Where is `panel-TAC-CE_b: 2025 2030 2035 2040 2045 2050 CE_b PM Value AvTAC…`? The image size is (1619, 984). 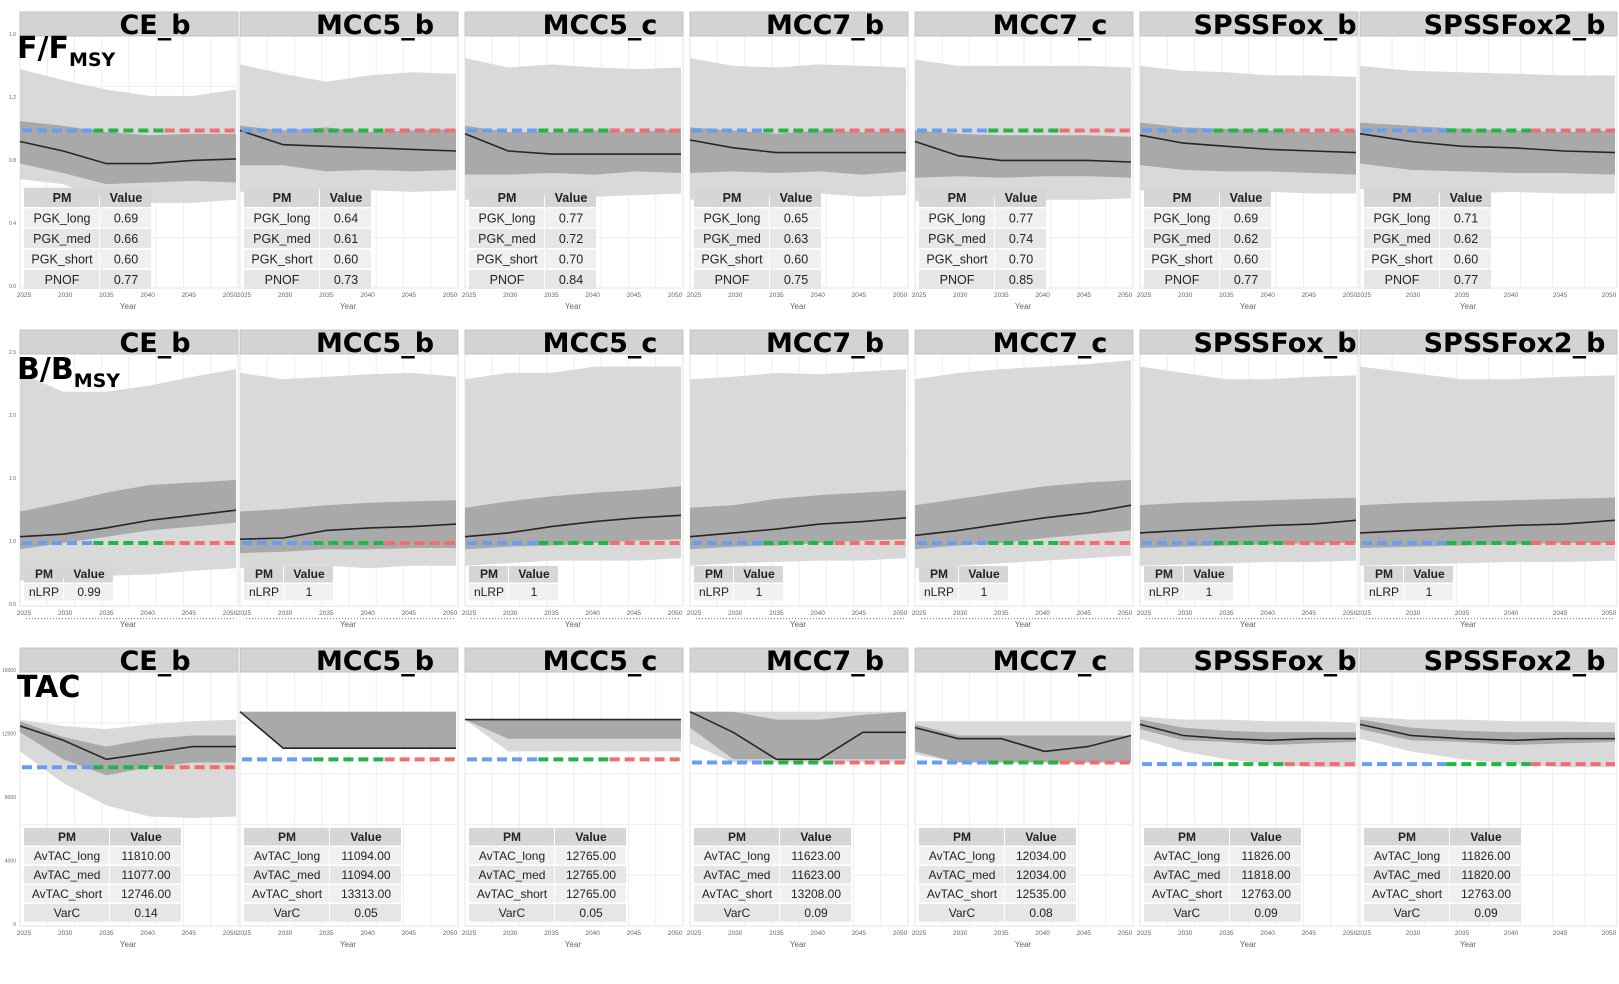
panel-TAC-CE_b: 2025 2030 2035 2040 2045 2050 CE_b PM Value AvTAC… is located at coordinates (128, 797).